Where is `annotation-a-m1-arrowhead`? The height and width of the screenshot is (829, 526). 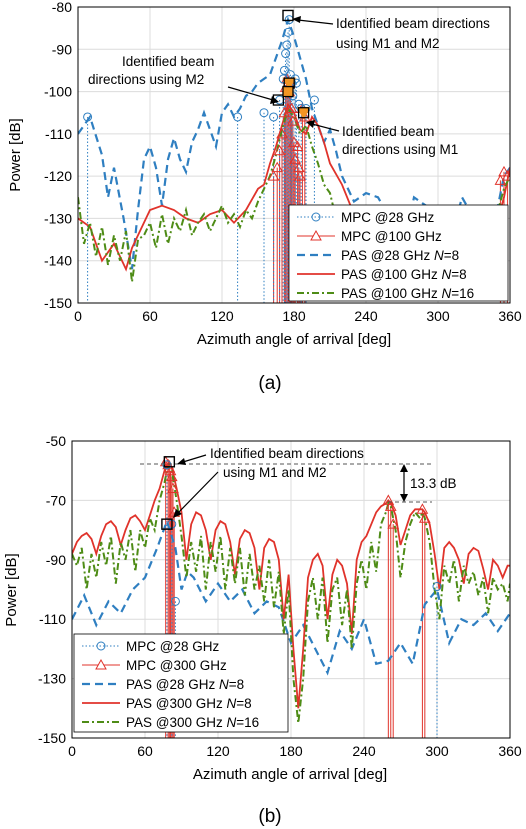 annotation-a-m1-arrowhead is located at coordinates (310, 124).